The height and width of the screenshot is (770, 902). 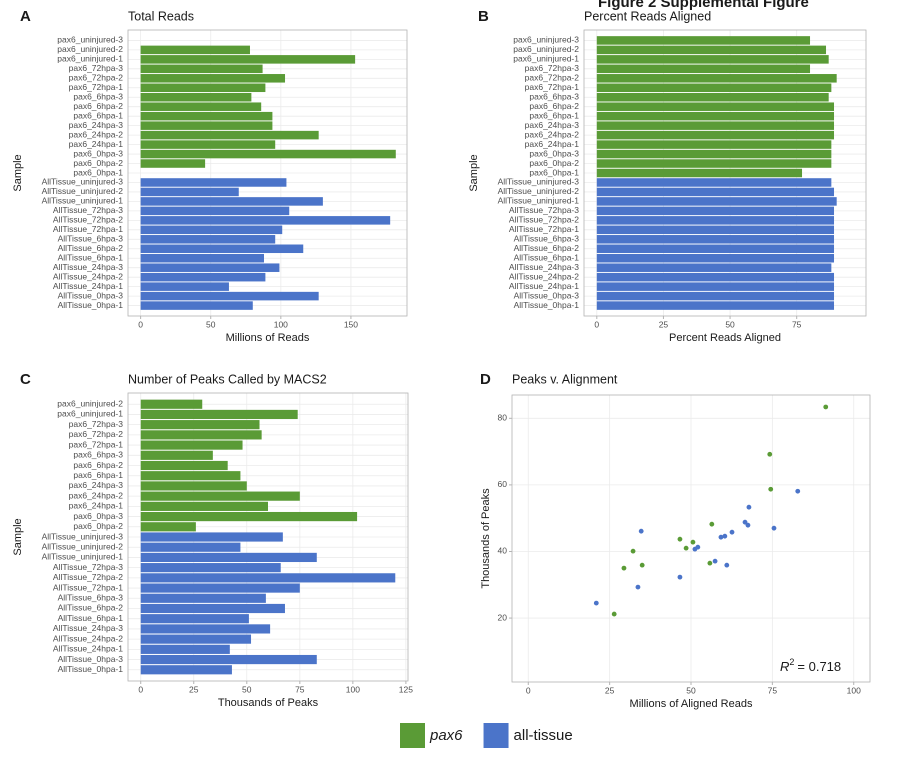 What do you see at coordinates (91, 295) in the screenshot?
I see `y-tick-label: AllTissue_0hpa-3` at bounding box center [91, 295].